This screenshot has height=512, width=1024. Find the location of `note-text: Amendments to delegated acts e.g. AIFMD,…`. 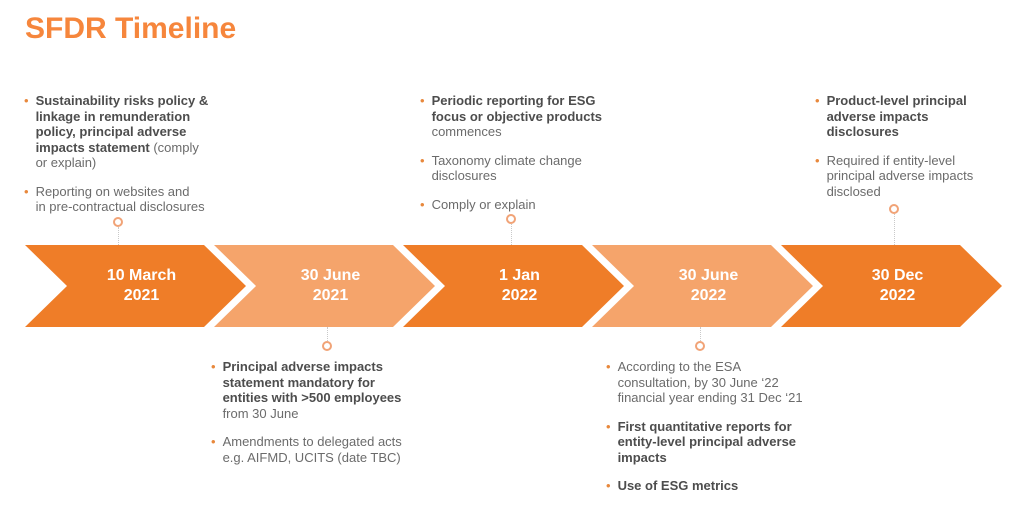

note-text: Amendments to delegated acts e.g. AIFMD,… is located at coordinates (312, 449).